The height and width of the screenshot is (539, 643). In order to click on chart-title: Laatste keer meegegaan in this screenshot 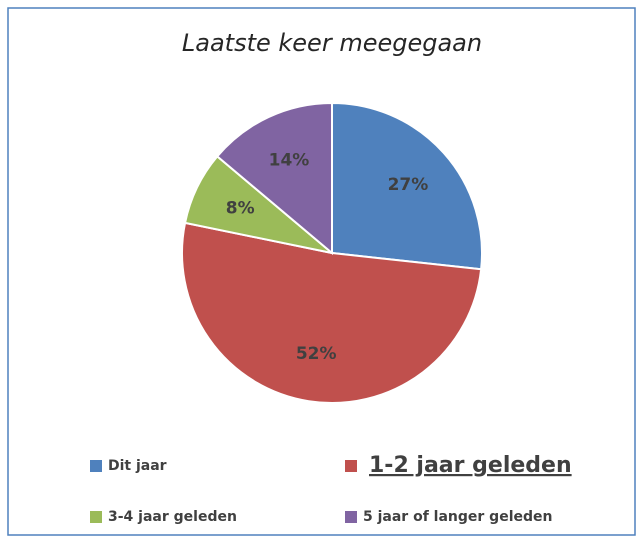, I will do `click(332, 43)`.